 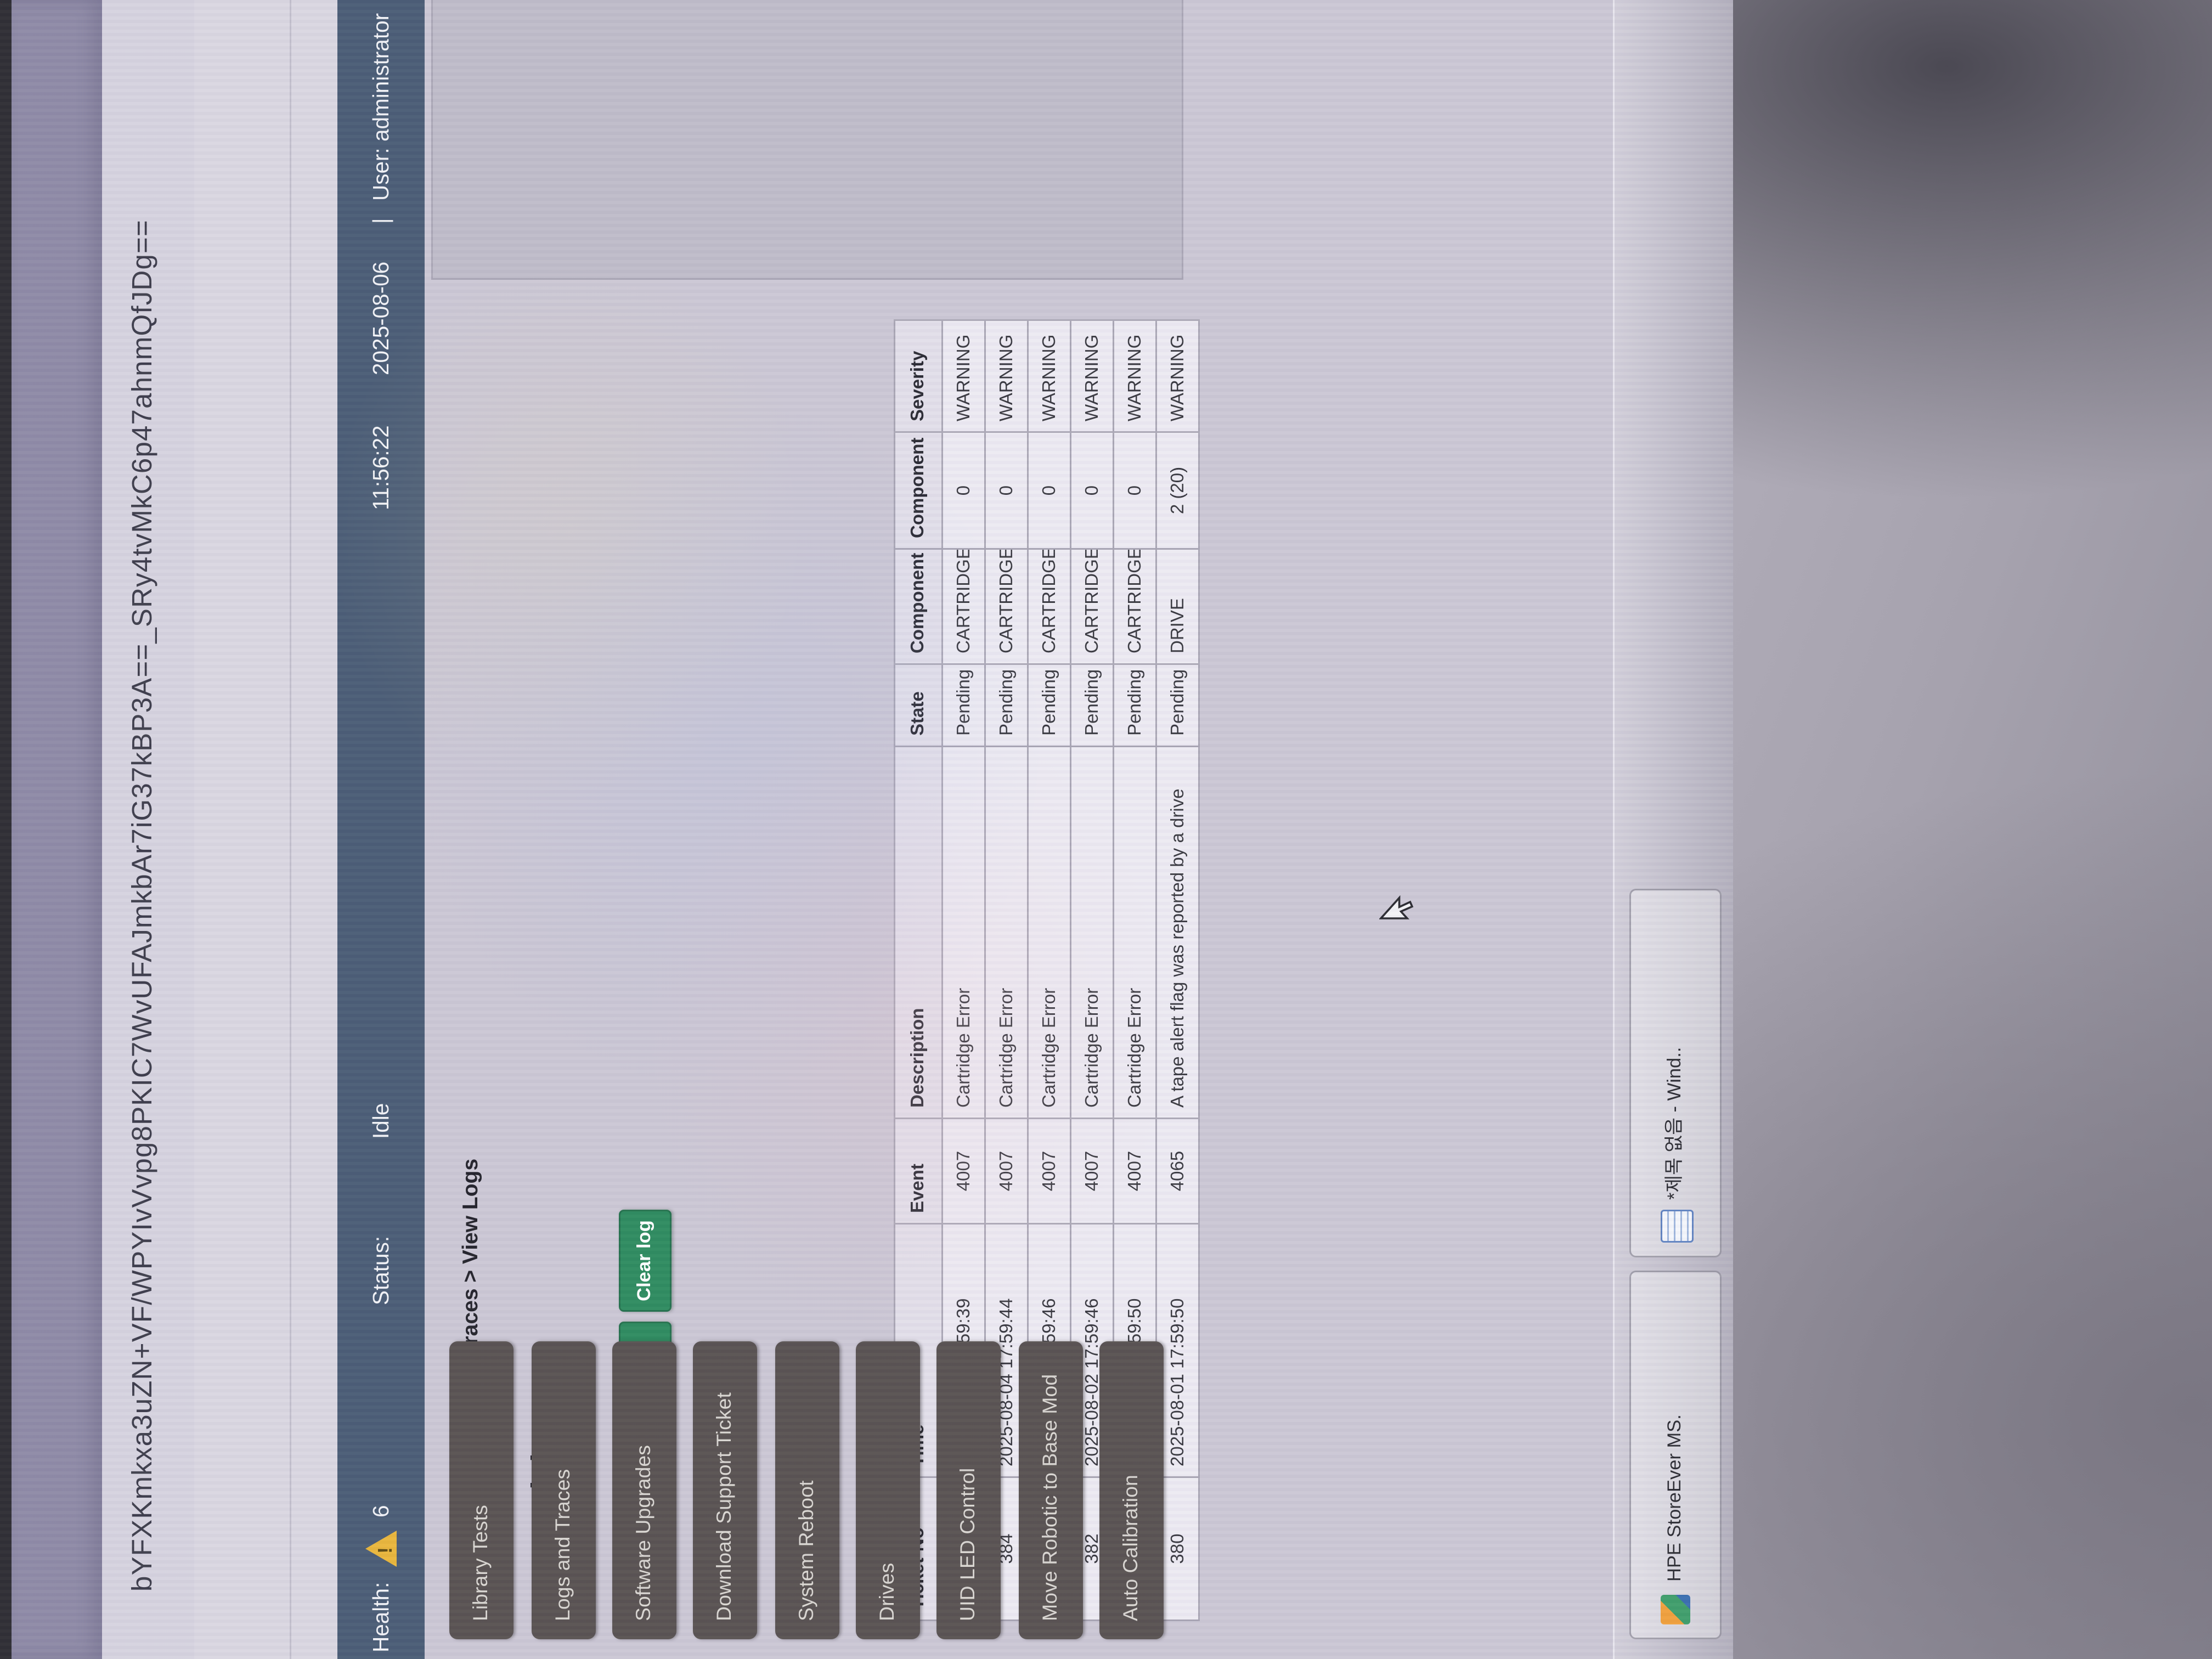 What do you see at coordinates (1678, 1226) in the screenshot?
I see `notepad-icon` at bounding box center [1678, 1226].